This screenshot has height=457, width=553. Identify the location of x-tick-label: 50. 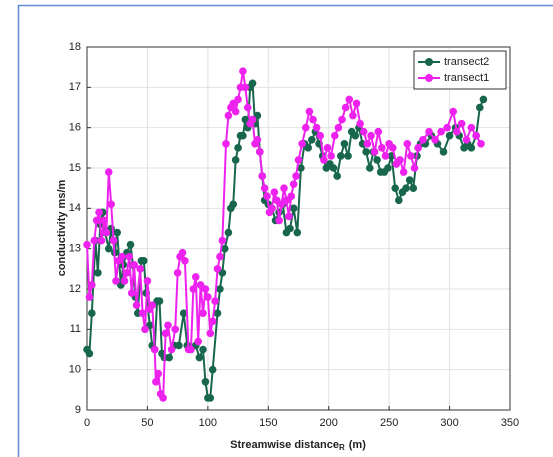
(147, 423).